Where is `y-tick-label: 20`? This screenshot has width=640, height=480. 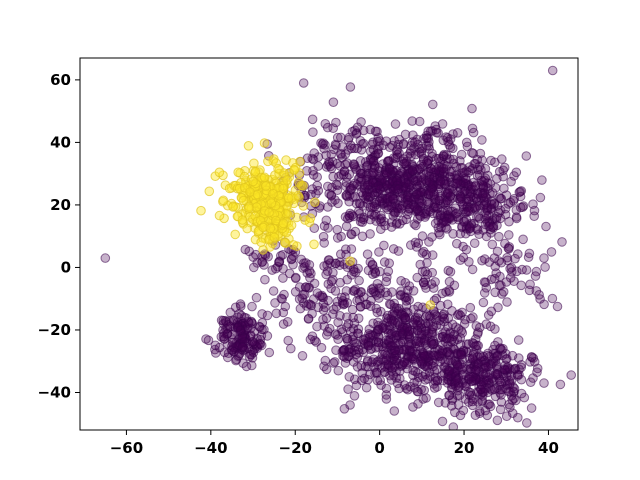
y-tick-label: 20 is located at coordinates (60, 205).